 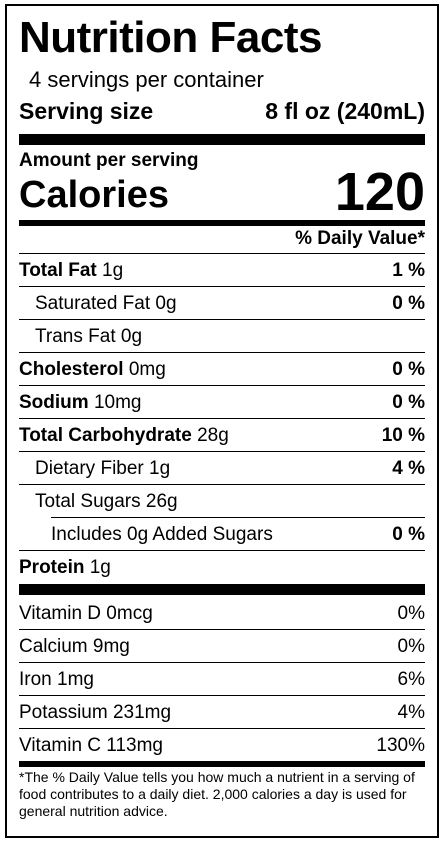 What do you see at coordinates (408, 468) in the screenshot?
I see `nutrient-dv: 4 %` at bounding box center [408, 468].